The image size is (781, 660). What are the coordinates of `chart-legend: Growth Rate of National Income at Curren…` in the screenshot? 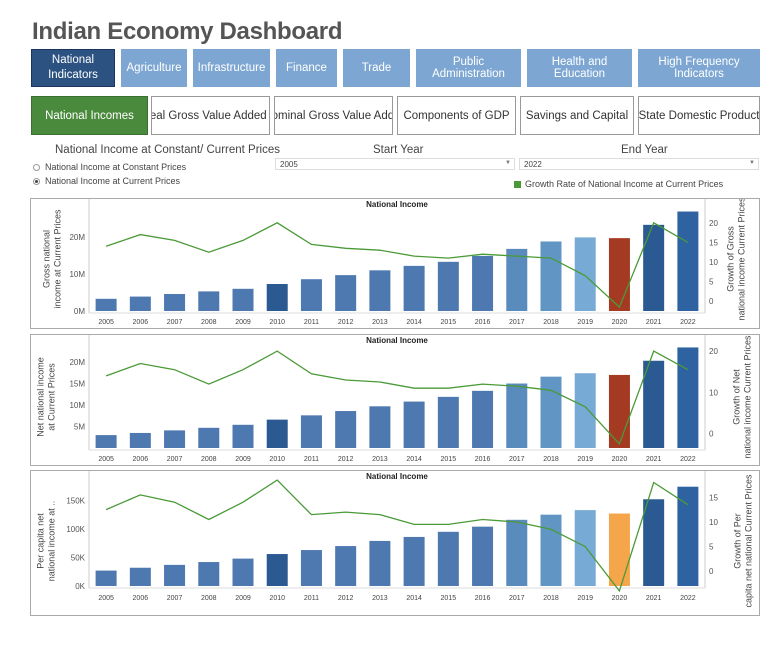 It's located at (618, 184).